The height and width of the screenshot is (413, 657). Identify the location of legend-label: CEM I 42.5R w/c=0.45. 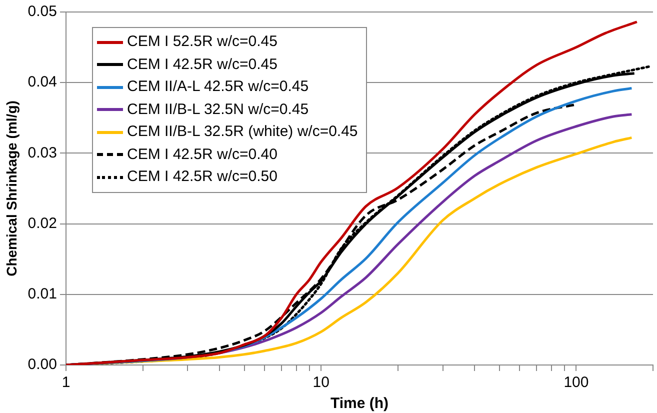
(202, 64).